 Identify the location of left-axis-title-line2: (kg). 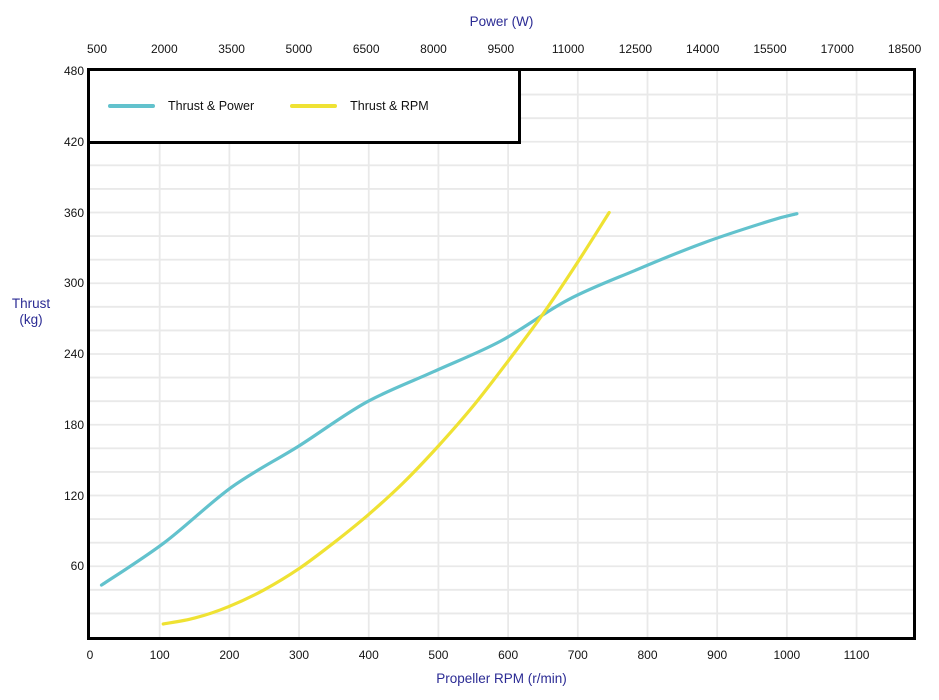
(31, 319).